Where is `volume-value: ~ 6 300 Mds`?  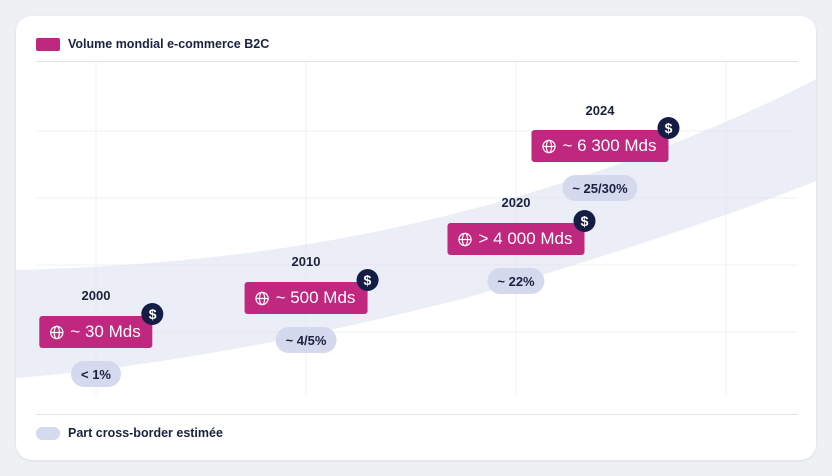 volume-value: ~ 6 300 Mds is located at coordinates (609, 145).